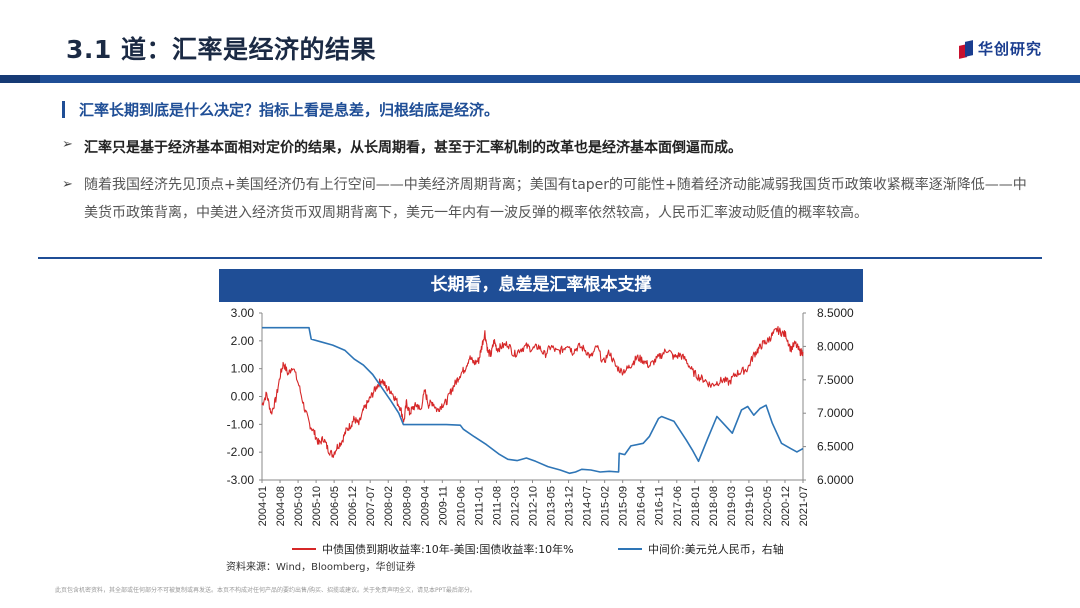 The width and height of the screenshot is (1080, 608). What do you see at coordinates (371, 506) in the screenshot?
I see `x-tick-label: 2007-07` at bounding box center [371, 506].